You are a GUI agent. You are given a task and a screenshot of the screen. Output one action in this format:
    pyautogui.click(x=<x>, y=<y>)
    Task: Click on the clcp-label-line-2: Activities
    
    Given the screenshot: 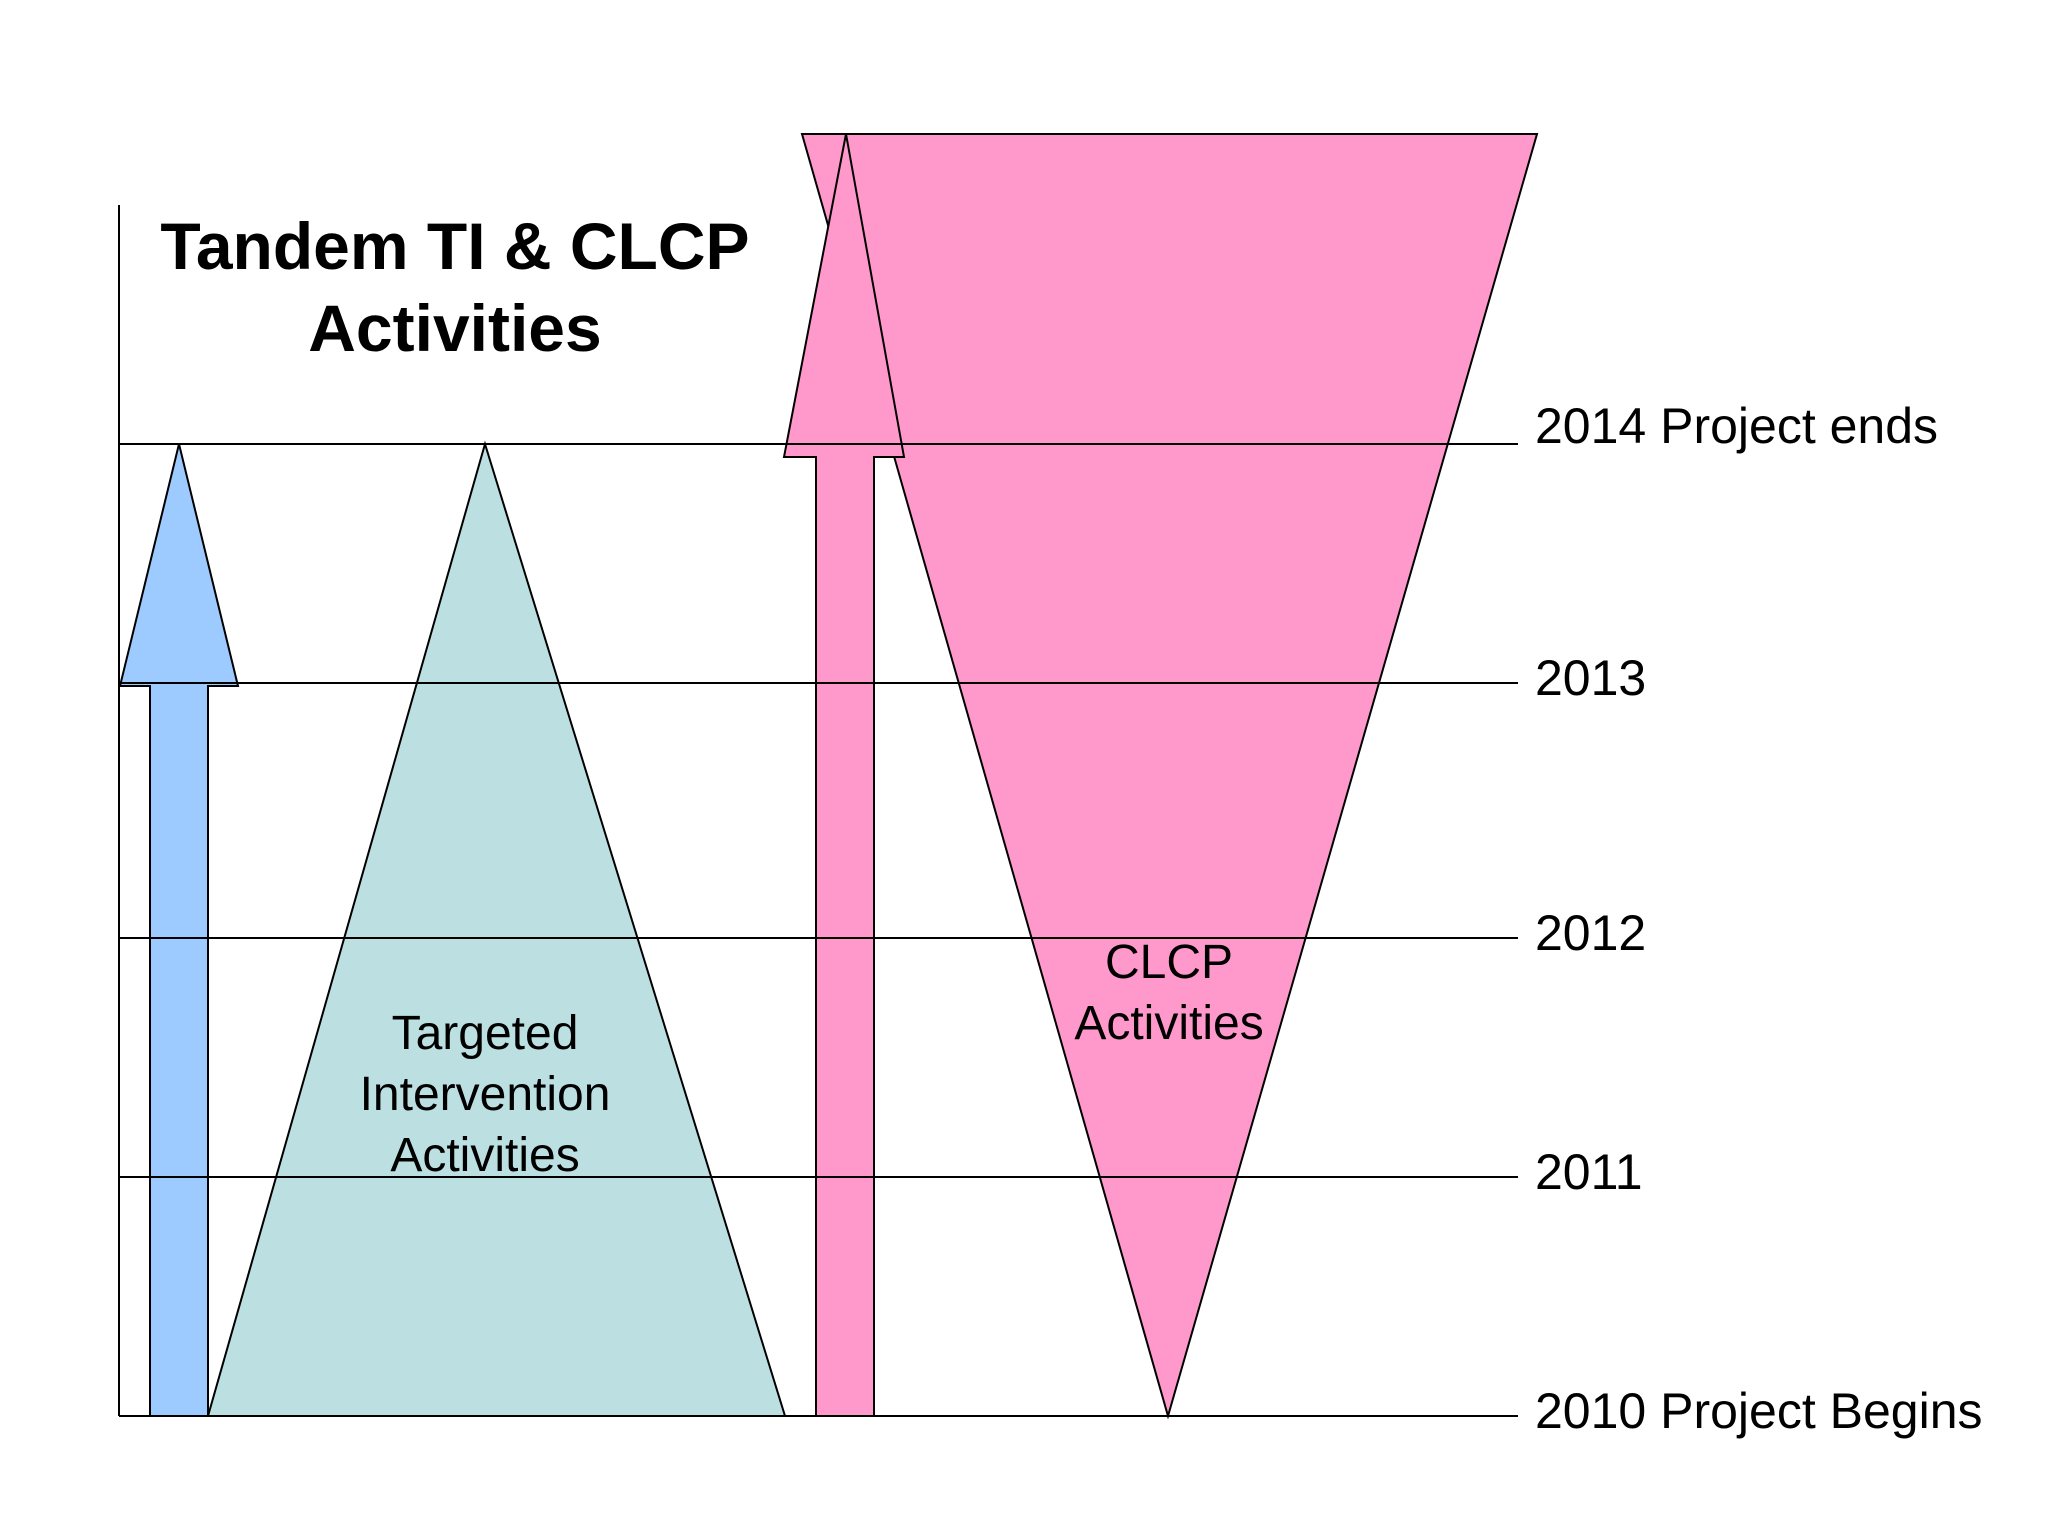 What is the action you would take?
    pyautogui.click(x=1169, y=1023)
    